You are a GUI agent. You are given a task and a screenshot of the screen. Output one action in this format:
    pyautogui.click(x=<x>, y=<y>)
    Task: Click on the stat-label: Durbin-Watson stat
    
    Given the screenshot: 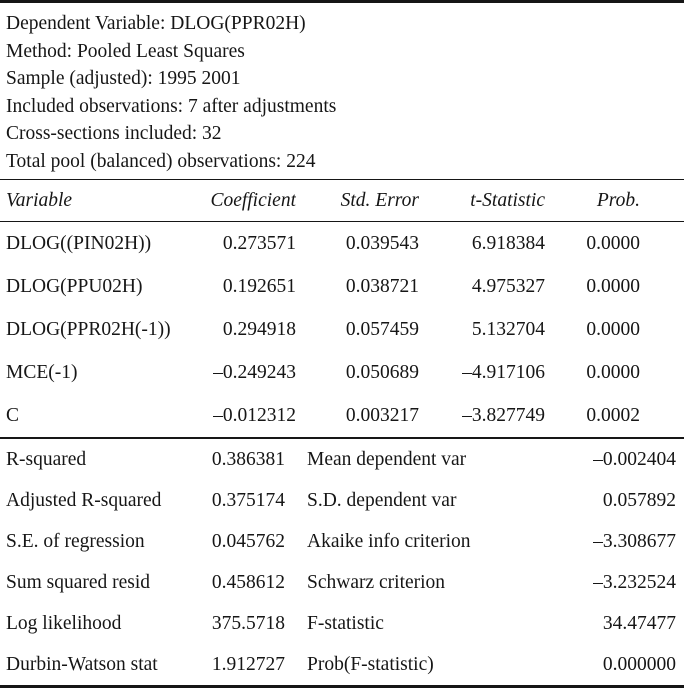 What is the action you would take?
    pyautogui.click(x=82, y=664)
    